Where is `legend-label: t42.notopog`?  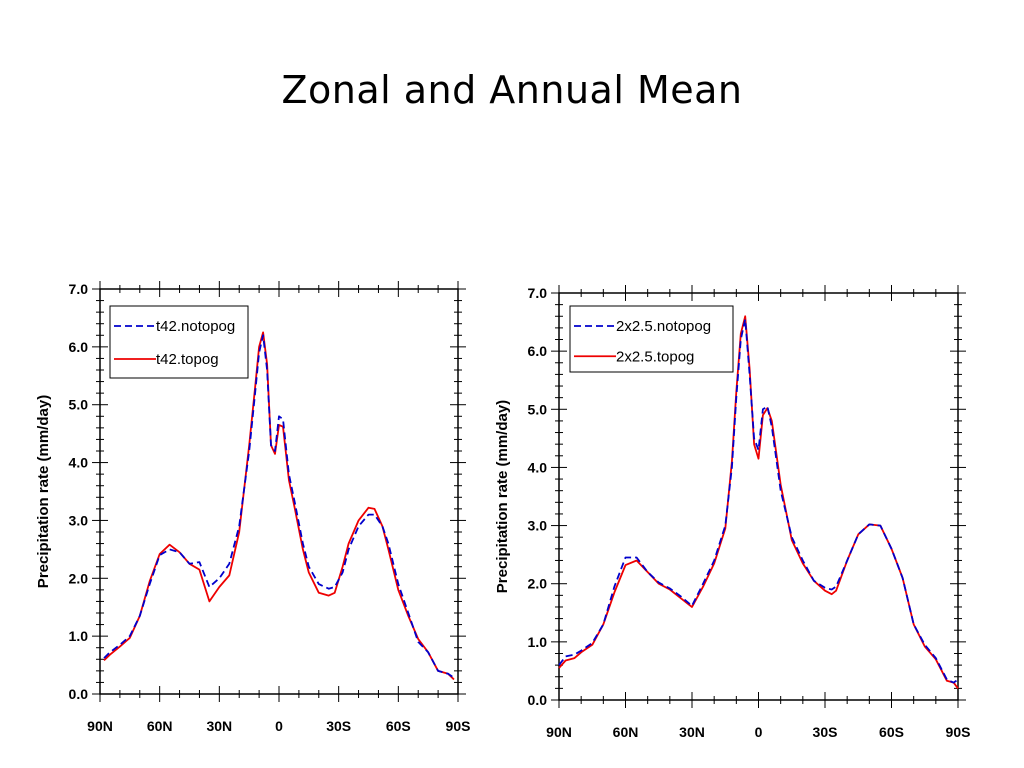 legend-label: t42.notopog is located at coordinates (195, 326).